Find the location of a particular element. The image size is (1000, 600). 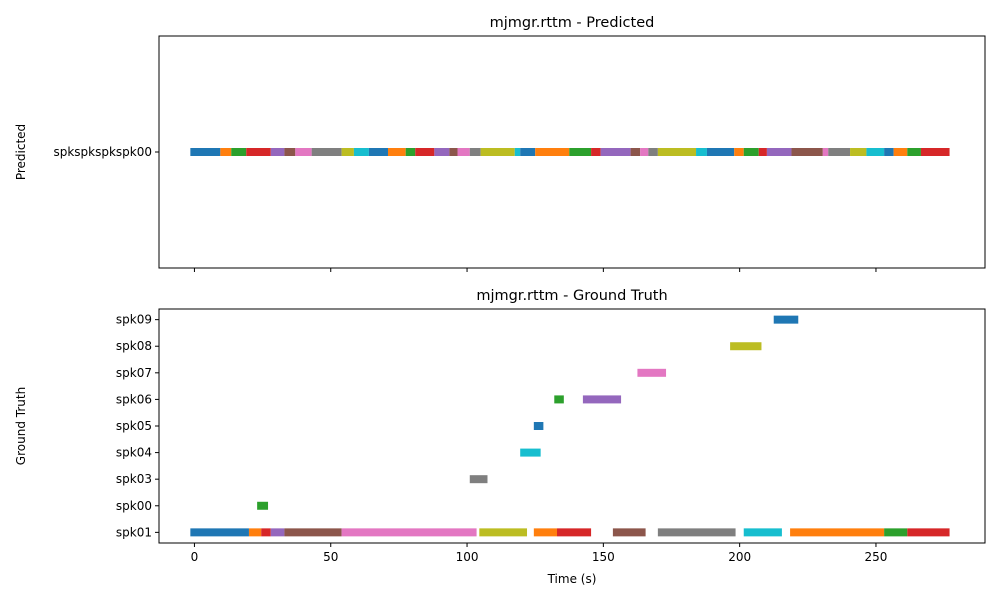

y-tick-label-spk06: spk06 is located at coordinates (134, 399).